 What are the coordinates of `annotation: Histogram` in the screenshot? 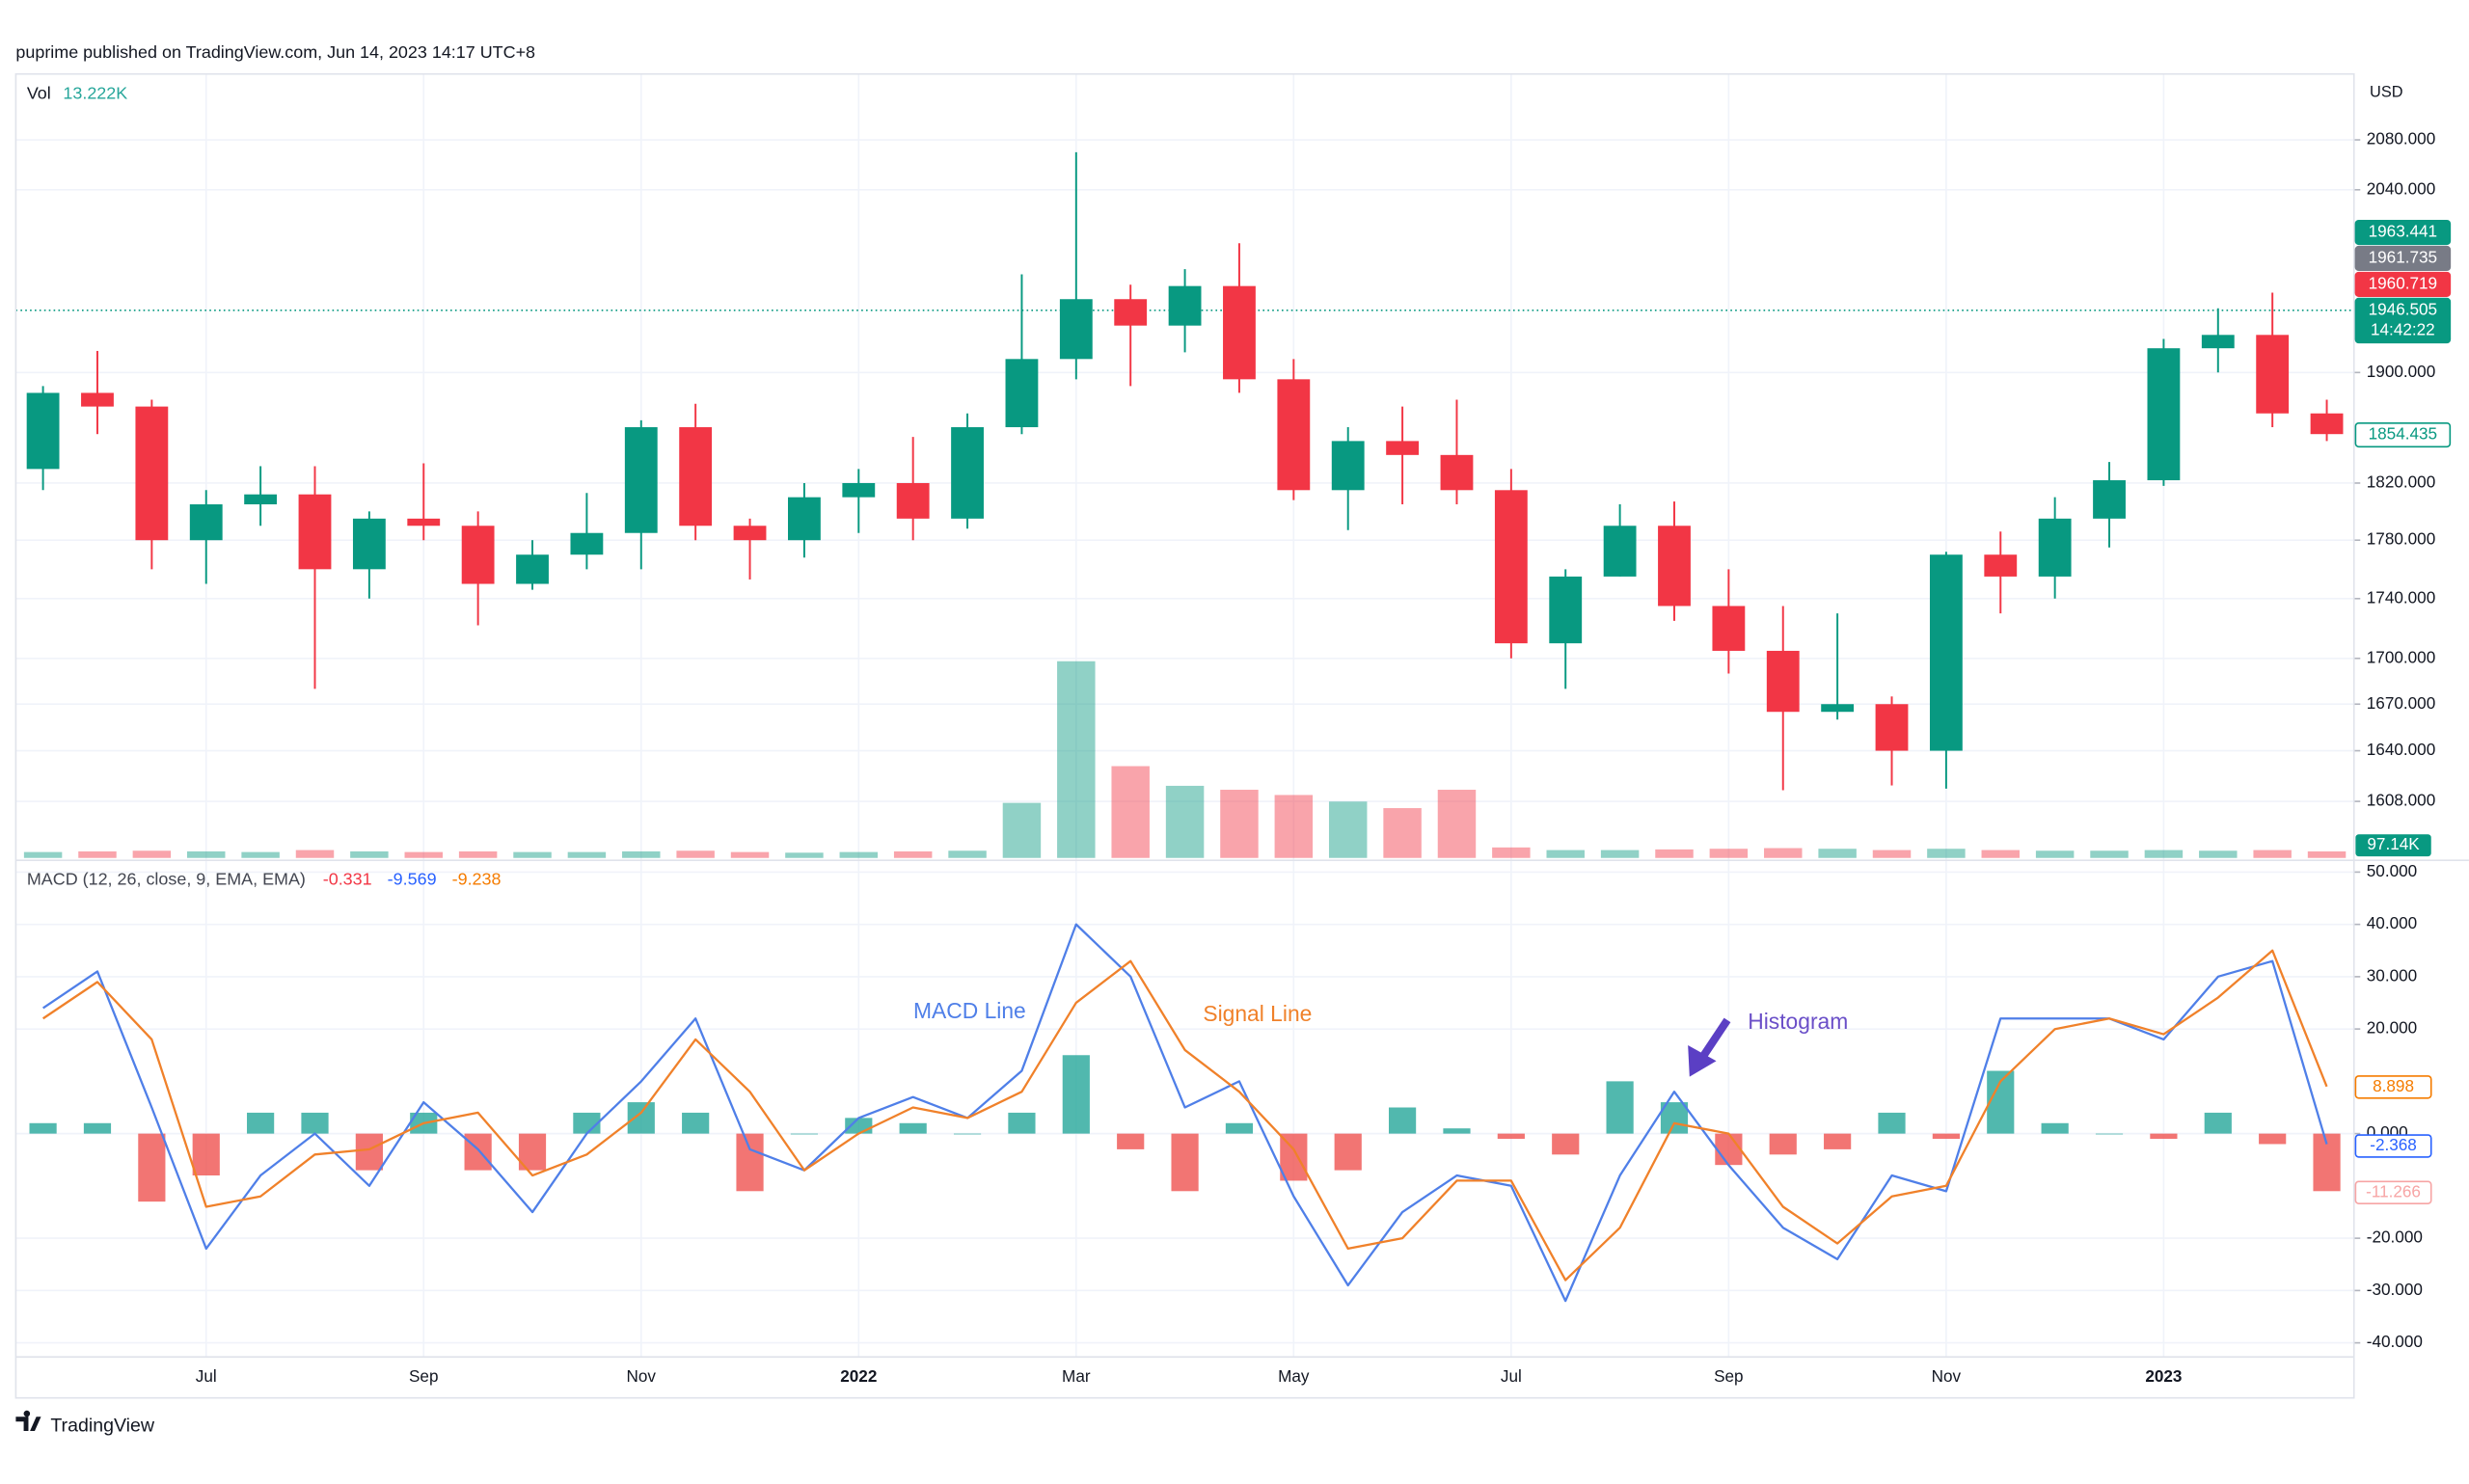 It's located at (1798, 1021).